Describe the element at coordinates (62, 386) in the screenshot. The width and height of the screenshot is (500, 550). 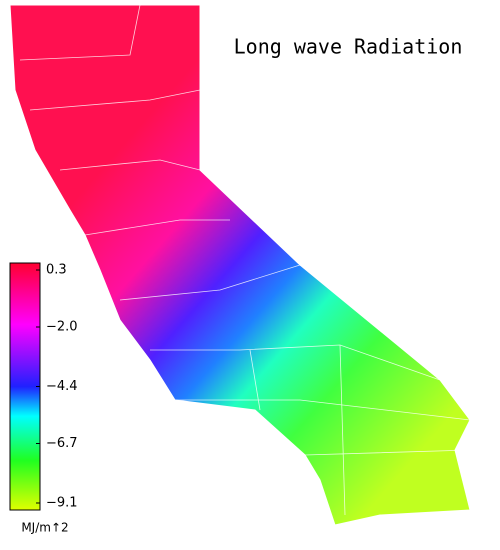
I see `colorbar-tick-label: −4.4` at that location.